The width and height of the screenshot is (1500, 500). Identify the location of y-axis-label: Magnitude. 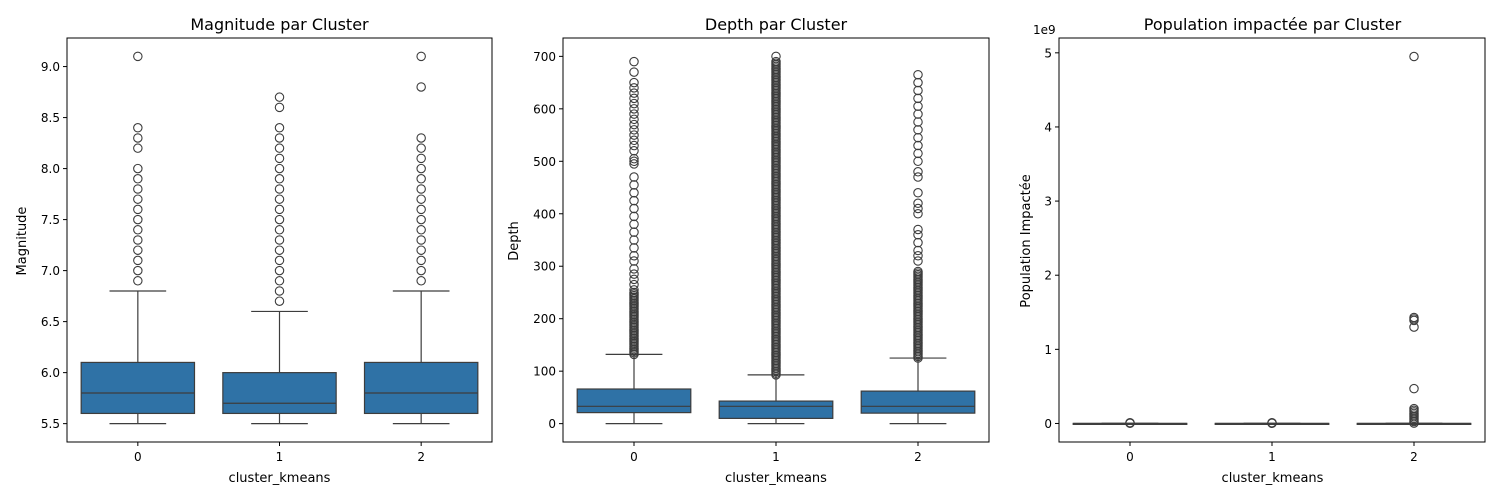
(22, 241).